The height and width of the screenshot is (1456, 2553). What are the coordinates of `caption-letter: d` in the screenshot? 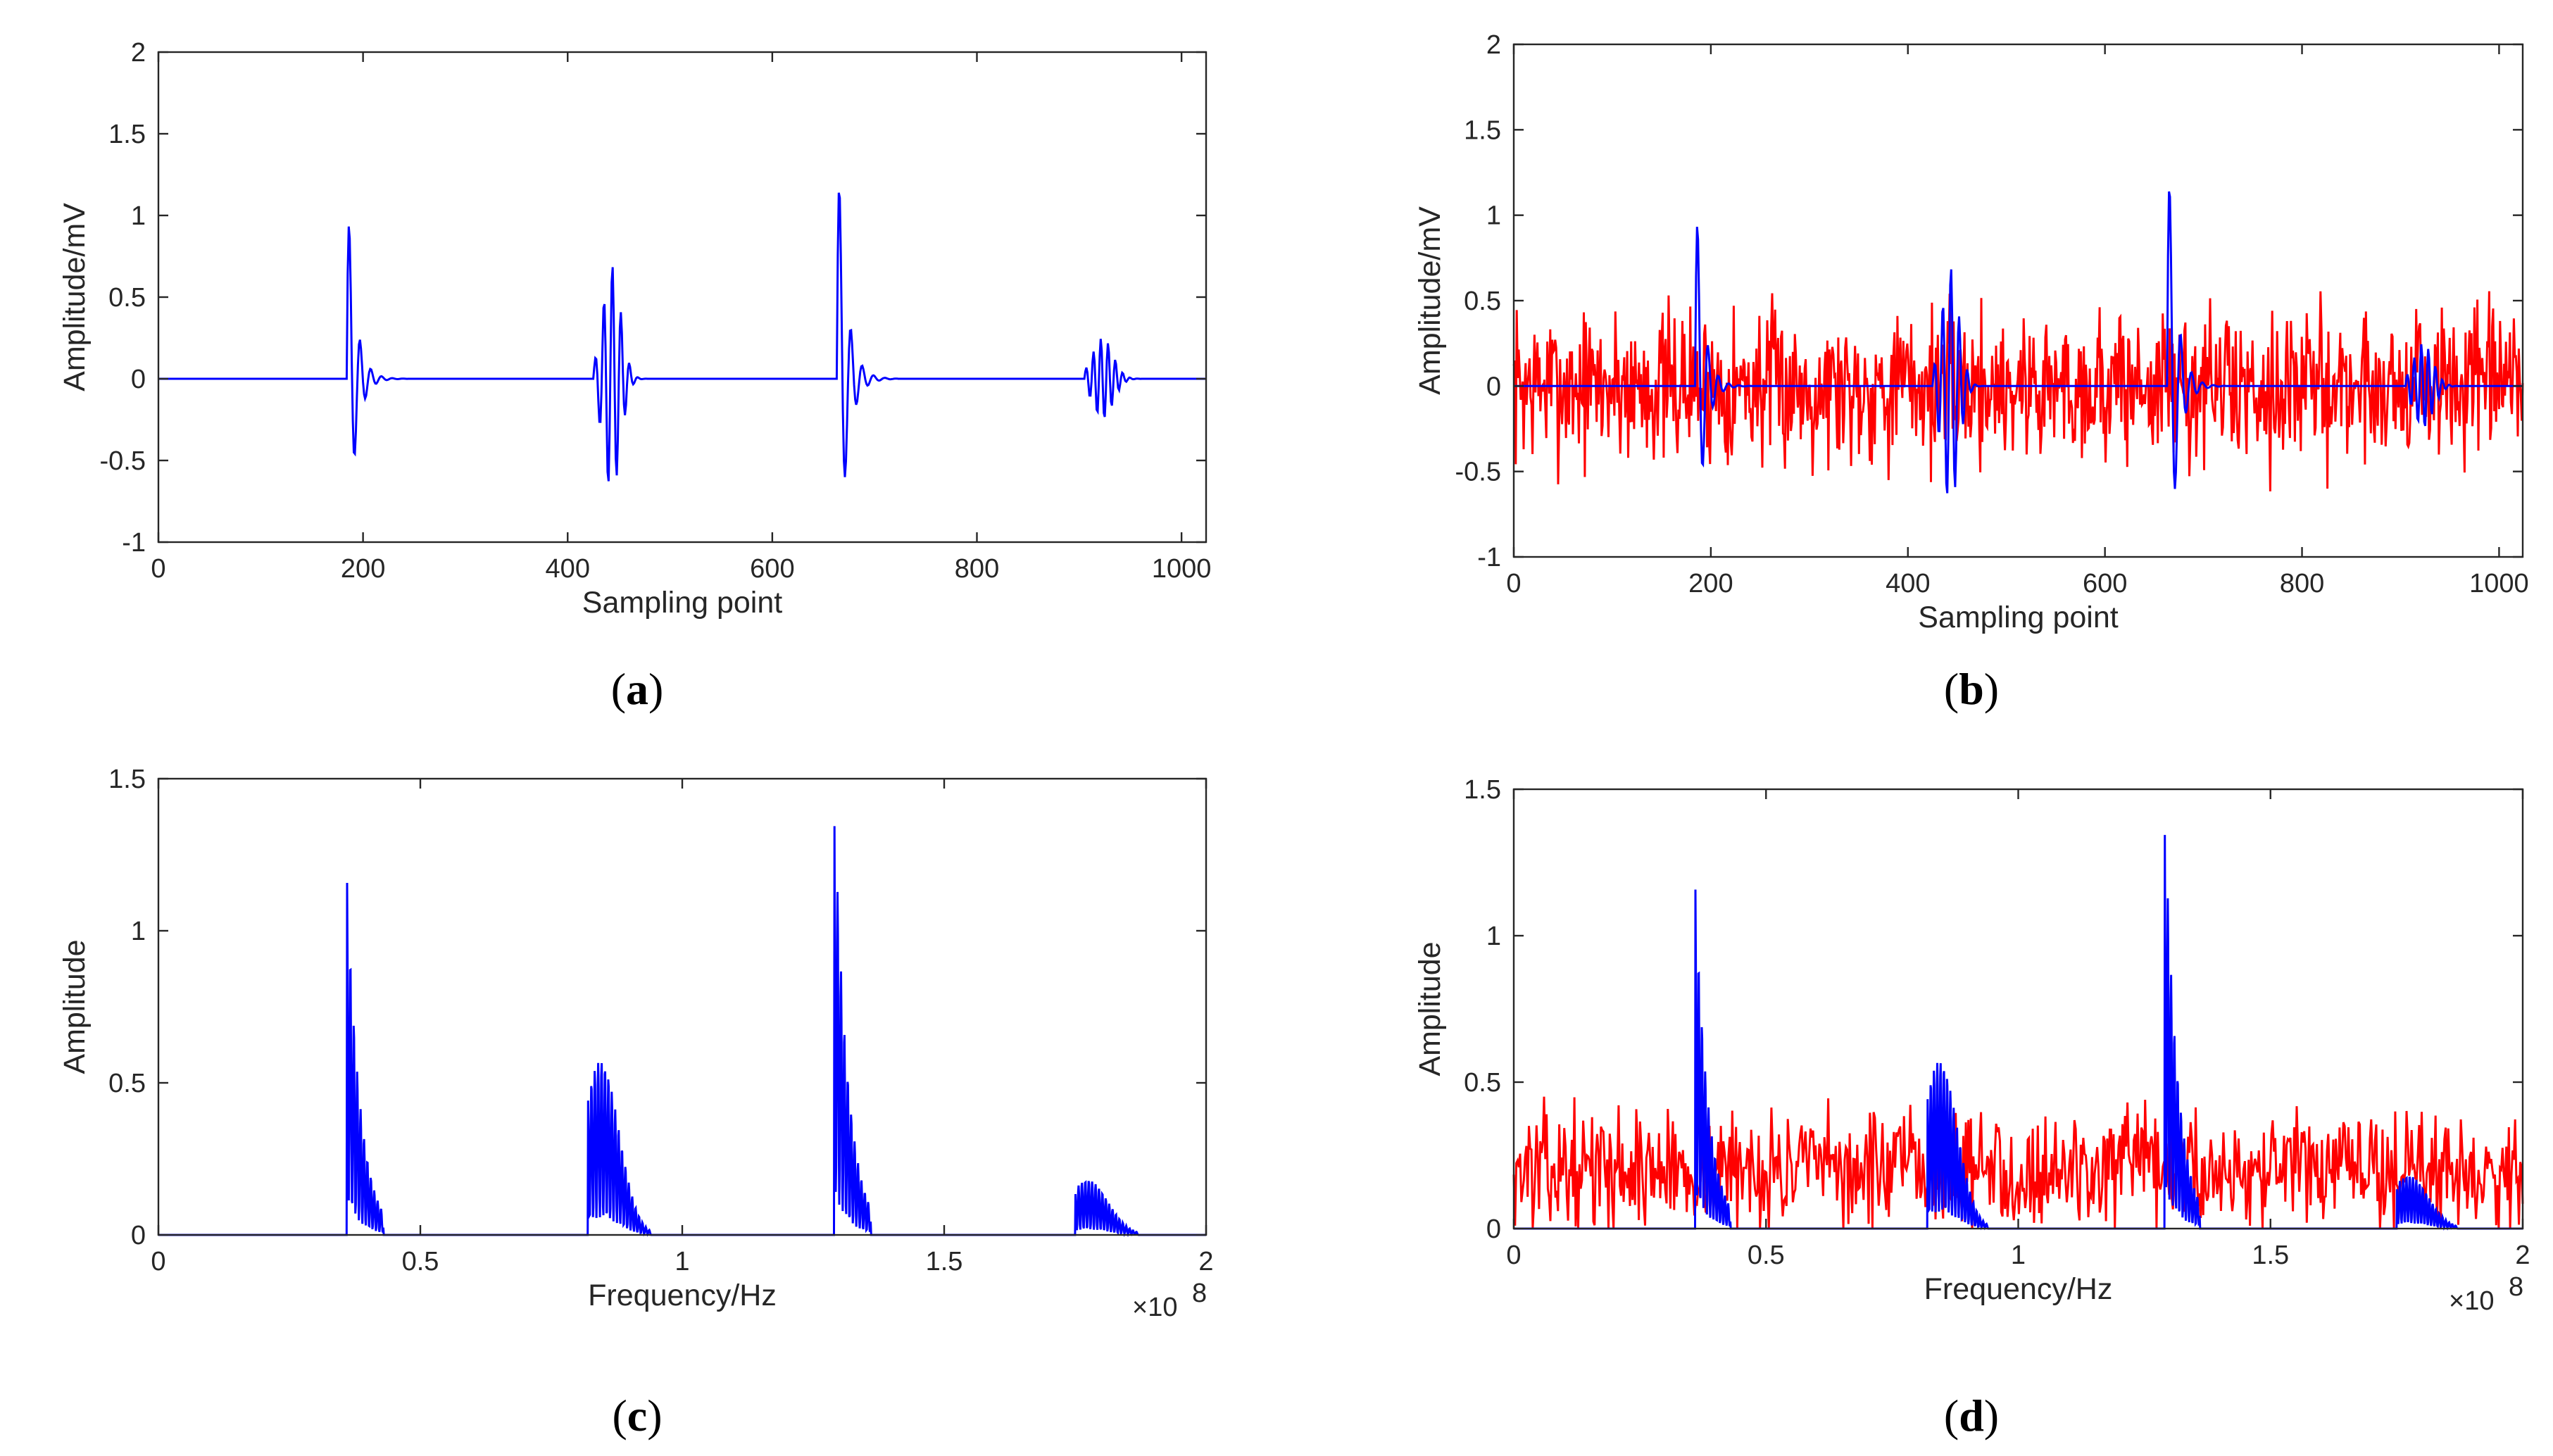 It's located at (1972, 1416).